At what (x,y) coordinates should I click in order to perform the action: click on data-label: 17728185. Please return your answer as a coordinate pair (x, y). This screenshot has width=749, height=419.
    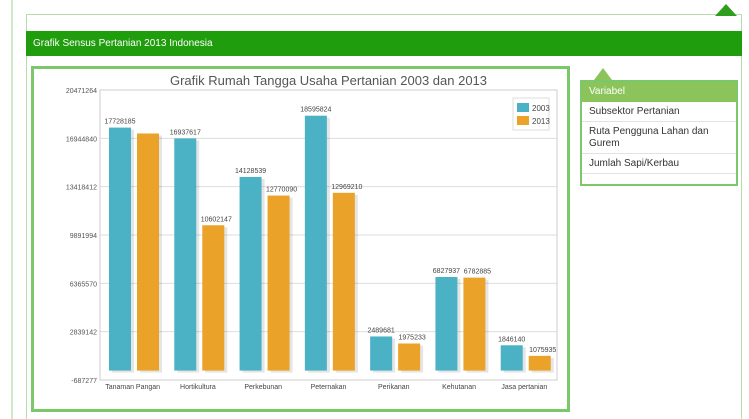
    Looking at the image, I should click on (119, 122).